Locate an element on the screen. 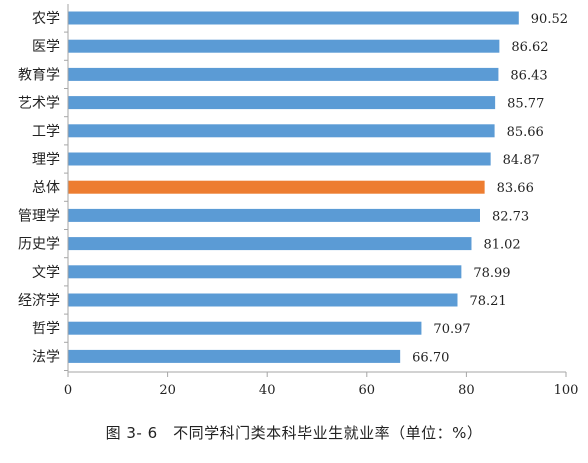  data-label: 85.77 is located at coordinates (525, 104).